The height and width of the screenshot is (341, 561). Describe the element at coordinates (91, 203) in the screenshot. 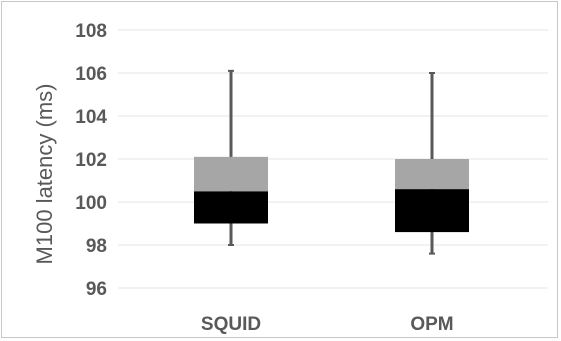

I see `y-tick-label-100: 100` at that location.